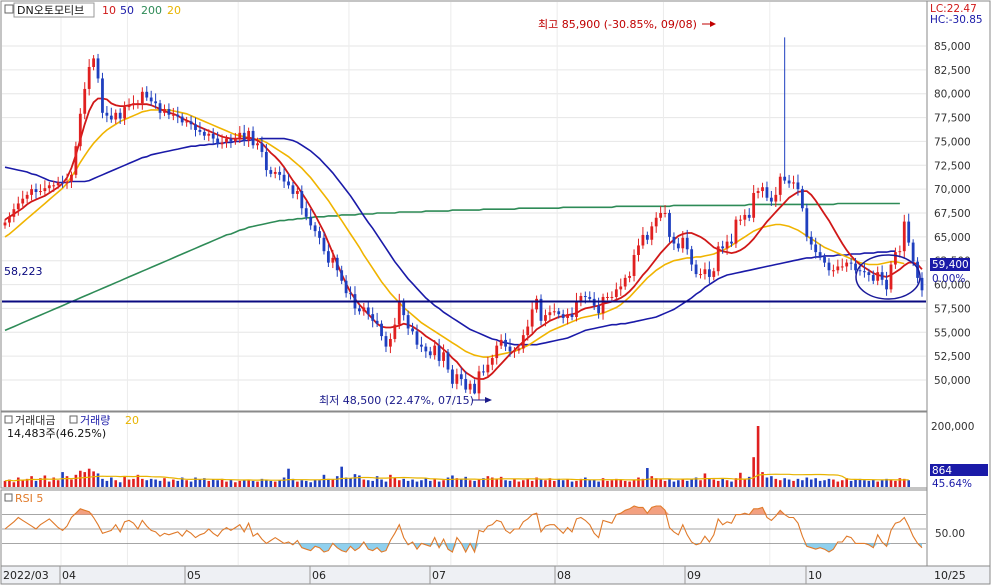 This screenshot has width=991, height=585. I want to click on highlight-ellipse, so click(888, 277).